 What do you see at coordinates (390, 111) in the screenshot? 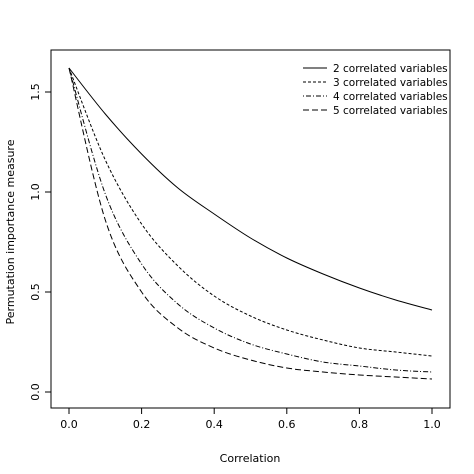
I see `legend-label: 5 correlated variables` at bounding box center [390, 111].